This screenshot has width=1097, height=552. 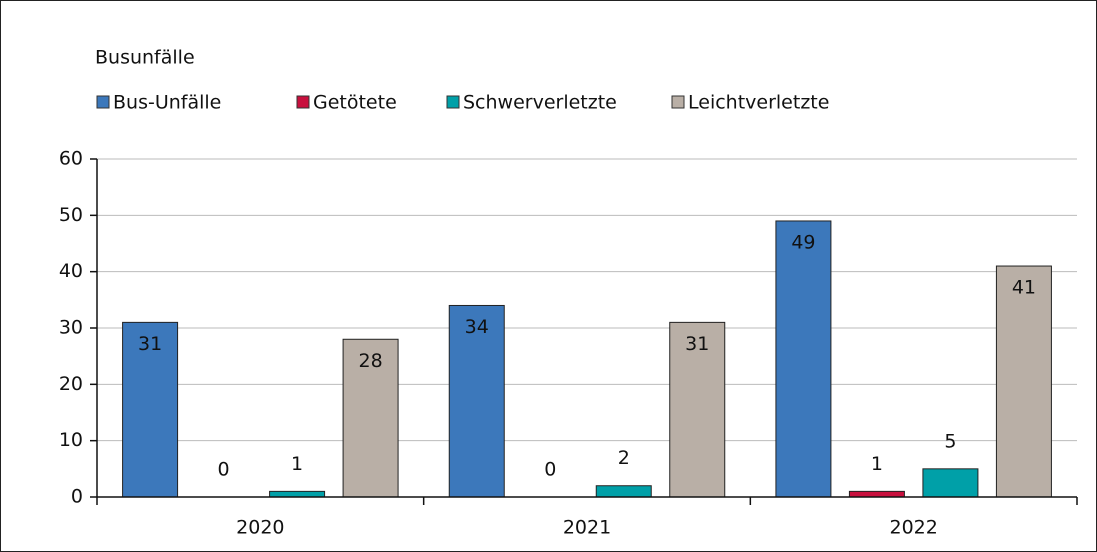 What do you see at coordinates (540, 103) in the screenshot?
I see `legend-label: Schwerverletzte` at bounding box center [540, 103].